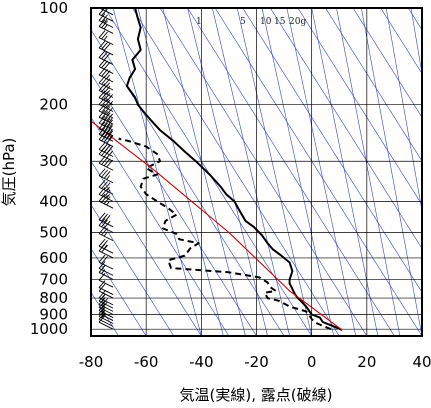 This screenshot has height=408, width=431. I want to click on y-tick-label: 400, so click(53, 201).